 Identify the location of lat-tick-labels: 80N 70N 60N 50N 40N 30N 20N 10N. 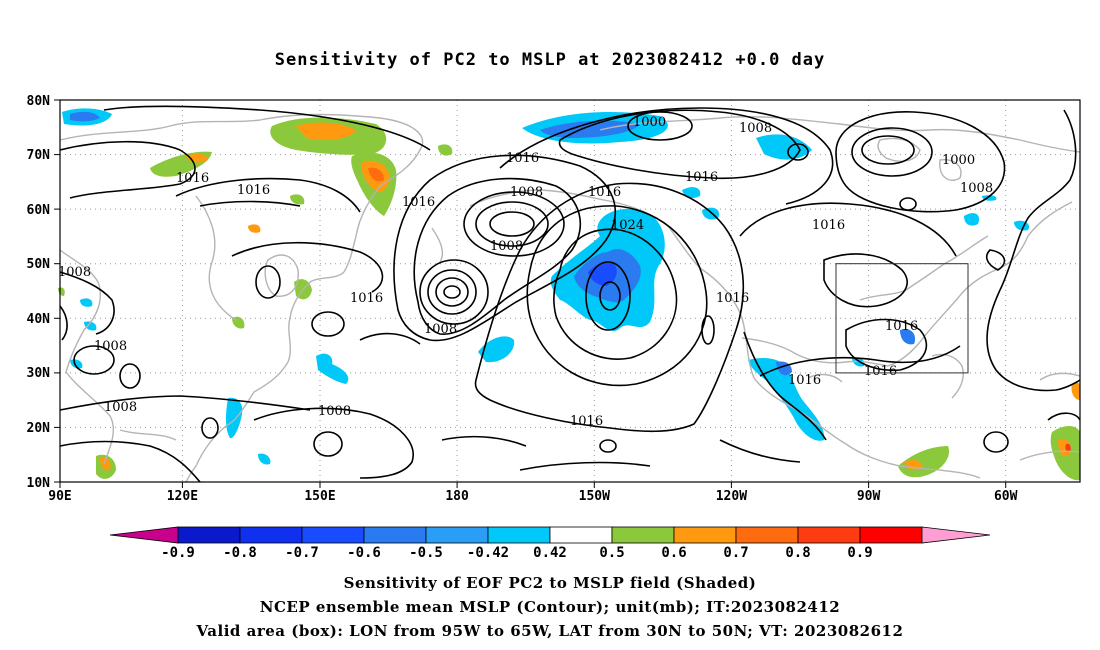
(39, 292).